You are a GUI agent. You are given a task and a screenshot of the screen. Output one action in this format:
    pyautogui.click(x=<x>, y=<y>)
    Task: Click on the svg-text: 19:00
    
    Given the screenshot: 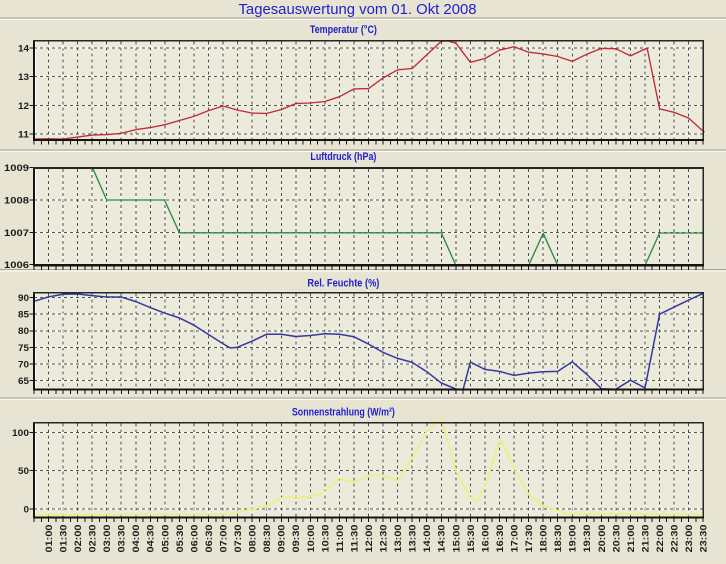 What is the action you would take?
    pyautogui.click(x=573, y=539)
    